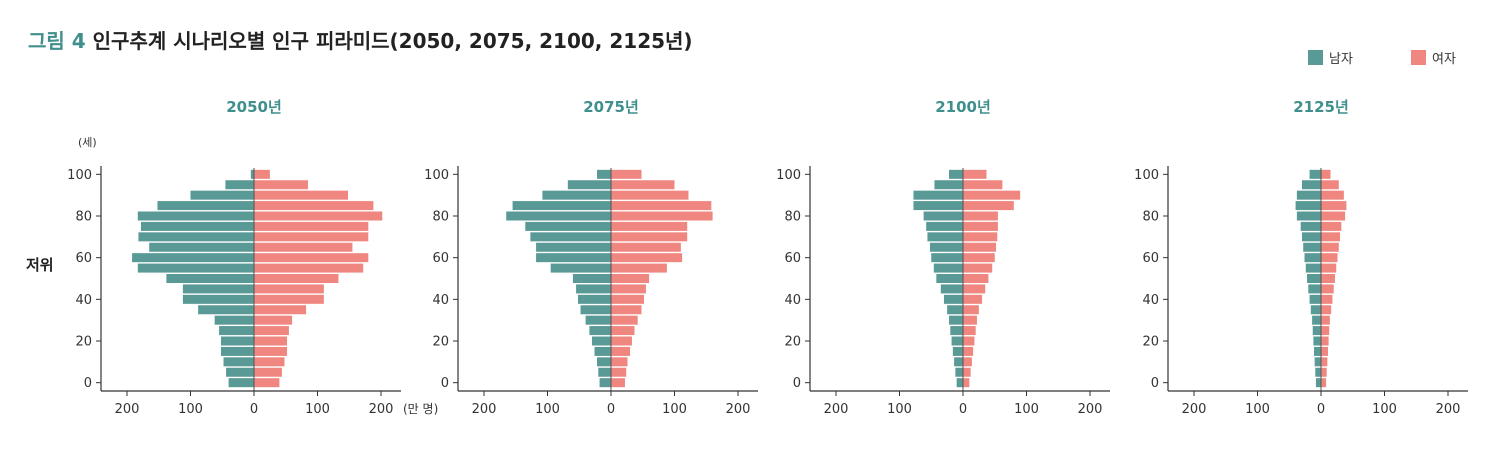  I want to click on panel-year-title: 2075년, so click(611, 107).